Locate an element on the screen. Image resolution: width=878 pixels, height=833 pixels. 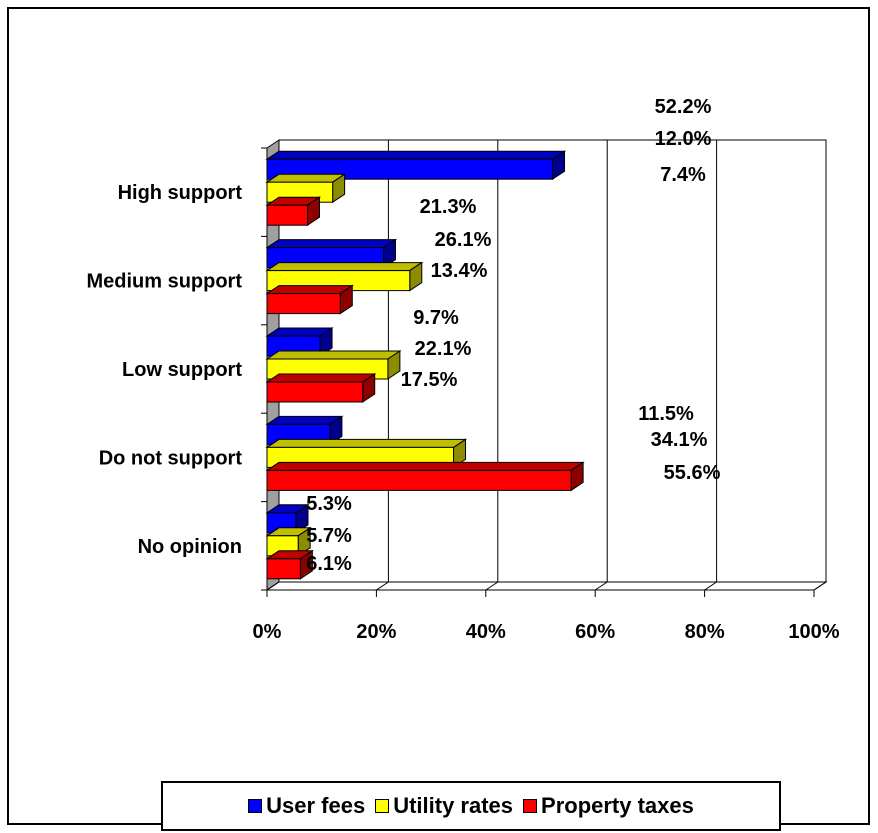
data-label: 6.1% is located at coordinates (329, 564).